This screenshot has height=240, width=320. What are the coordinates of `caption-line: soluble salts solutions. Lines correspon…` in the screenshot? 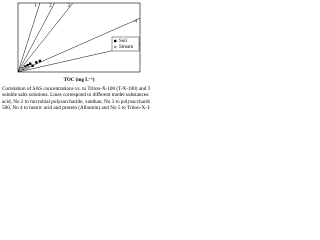 It's located at (76, 95).